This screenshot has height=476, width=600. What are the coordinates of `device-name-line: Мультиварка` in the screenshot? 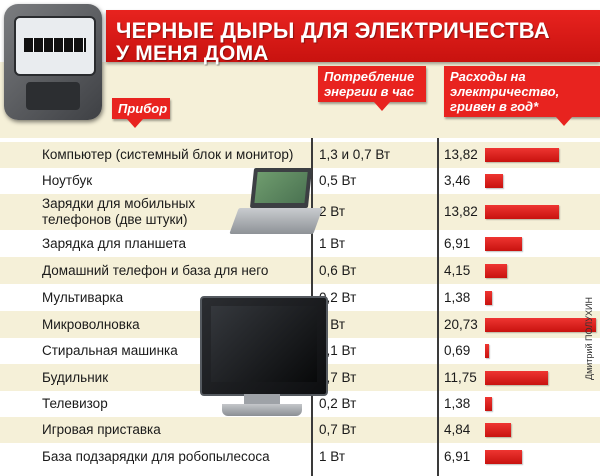 It's located at (83, 297).